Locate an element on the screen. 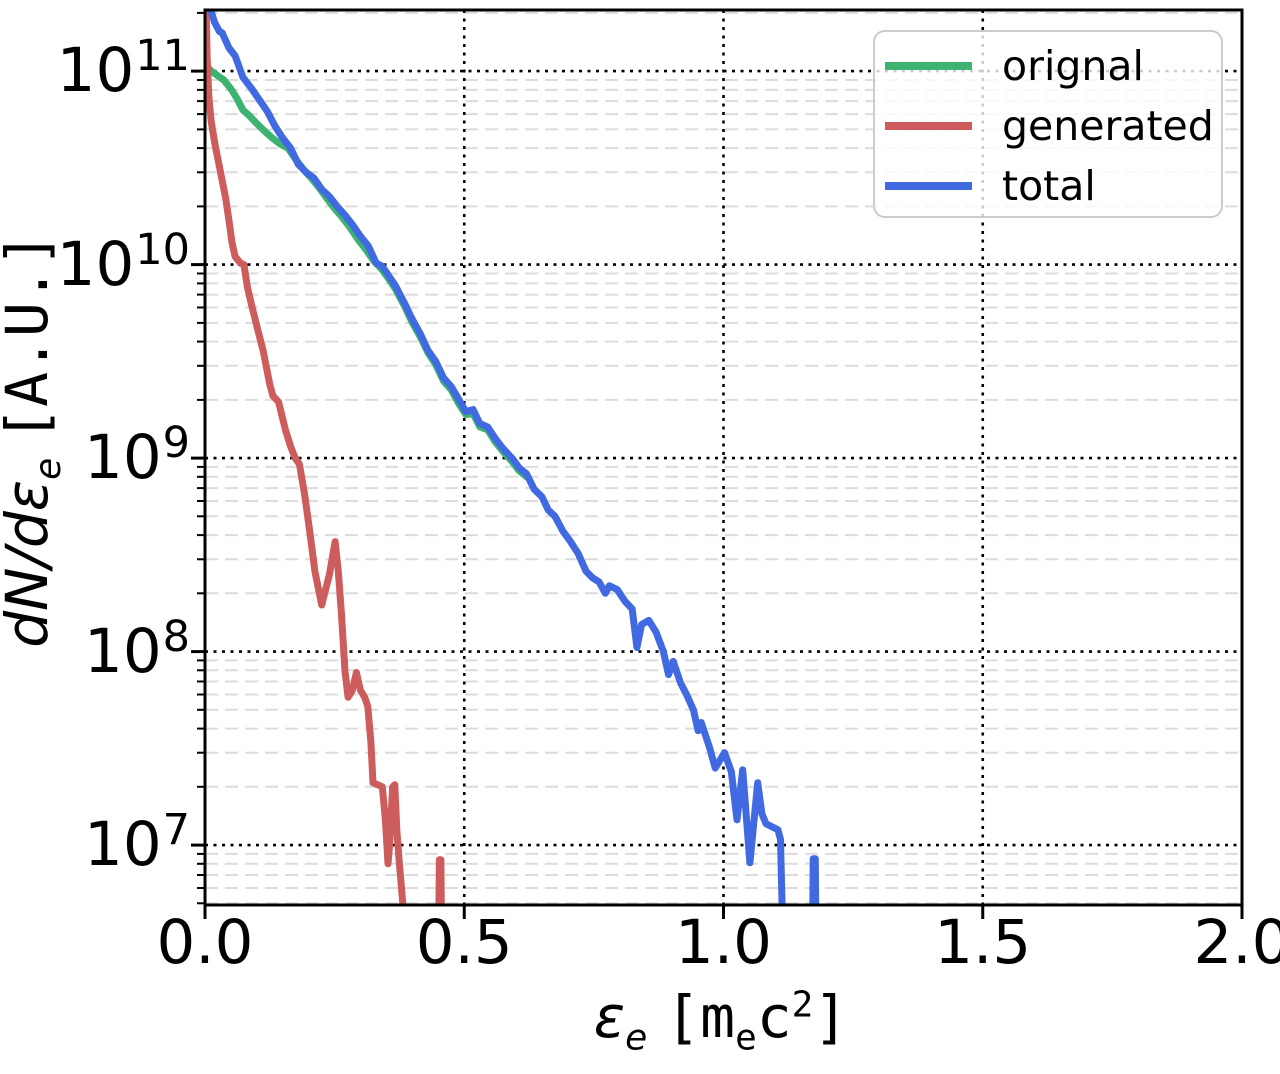 This screenshot has height=1074, width=1280. legend-label: orignal is located at coordinates (1073, 66).